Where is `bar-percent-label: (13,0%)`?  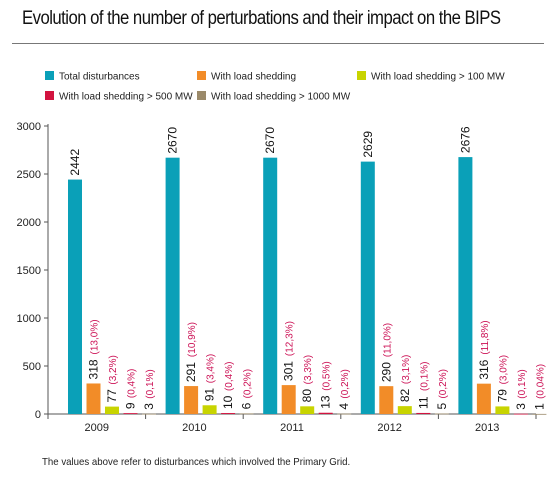
bar-percent-label: (13,0%) is located at coordinates (95, 336).